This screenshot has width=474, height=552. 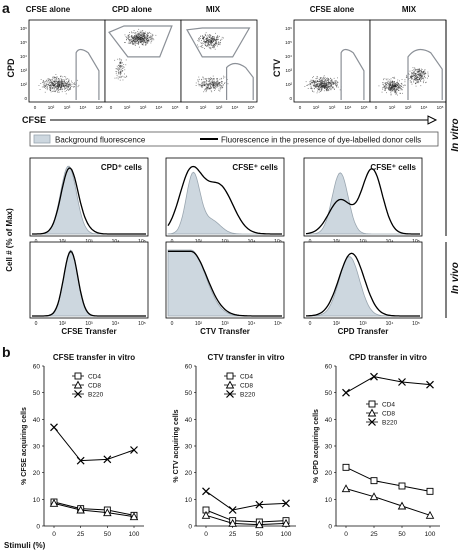 I want to click on legend-marker, so click(x=230, y=384).